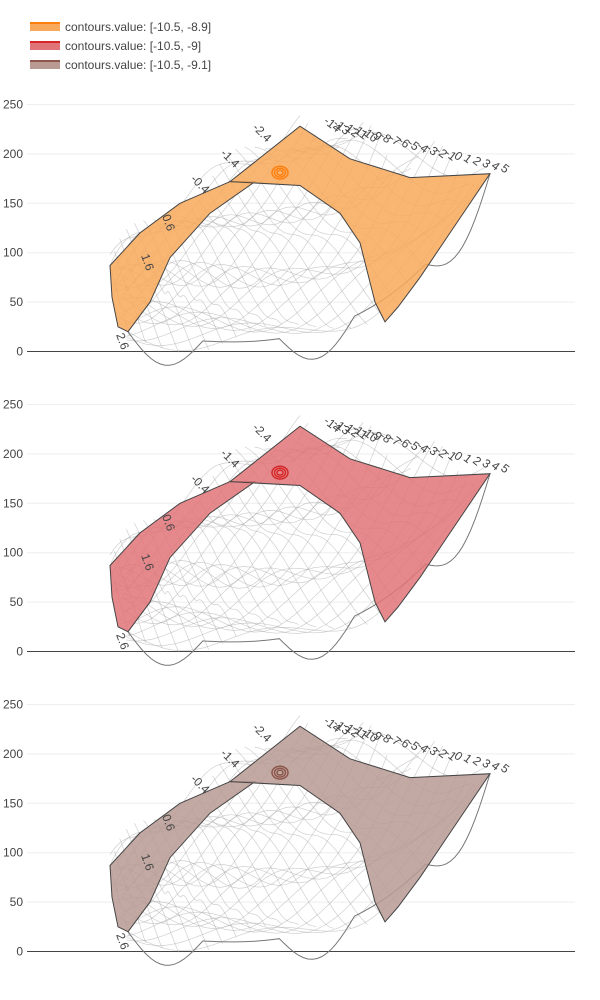 This screenshot has width=600, height=1000. I want to click on legend-label: contours.value: [-10.5, -9], so click(133, 46).